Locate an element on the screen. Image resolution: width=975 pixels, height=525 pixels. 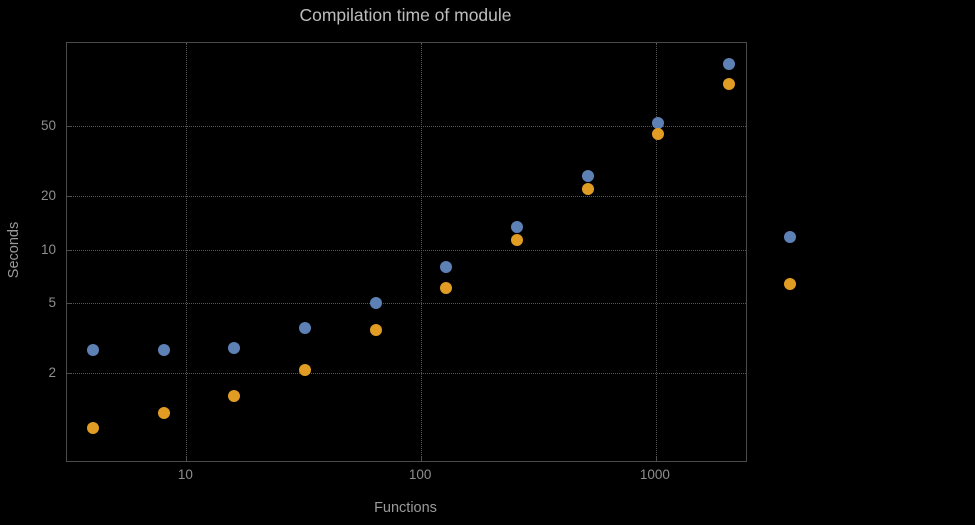
legend-marker-series-1-blue is located at coordinates (790, 237).